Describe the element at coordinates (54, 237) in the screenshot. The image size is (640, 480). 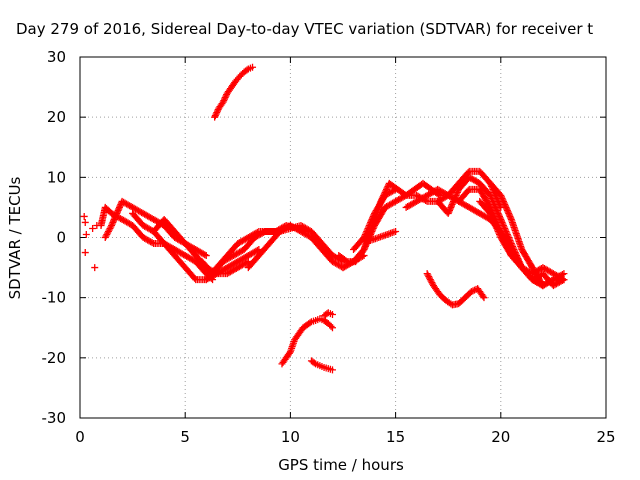
I see `y-tick-labels: -30 -20 -10 0 10 20 30` at that location.